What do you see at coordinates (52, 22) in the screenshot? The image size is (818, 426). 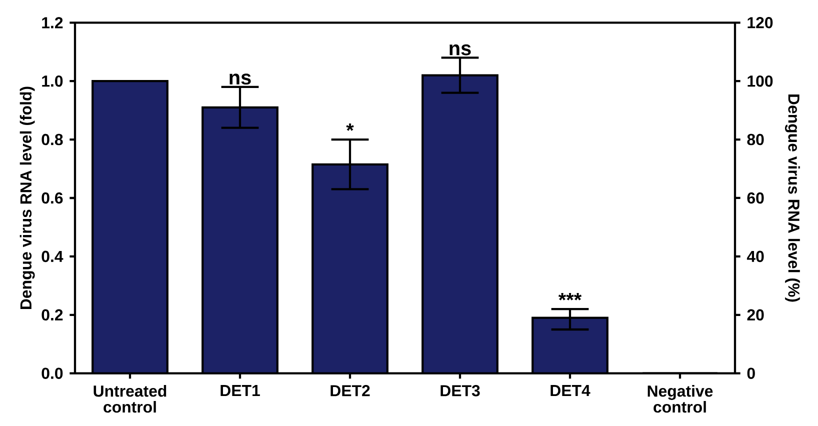 I see `y-tick-label: 1.2` at bounding box center [52, 22].